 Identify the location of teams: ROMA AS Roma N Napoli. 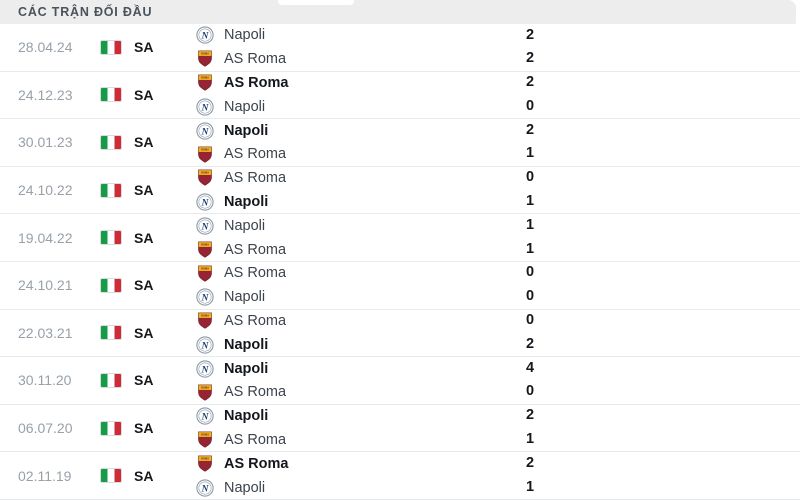
(242, 95).